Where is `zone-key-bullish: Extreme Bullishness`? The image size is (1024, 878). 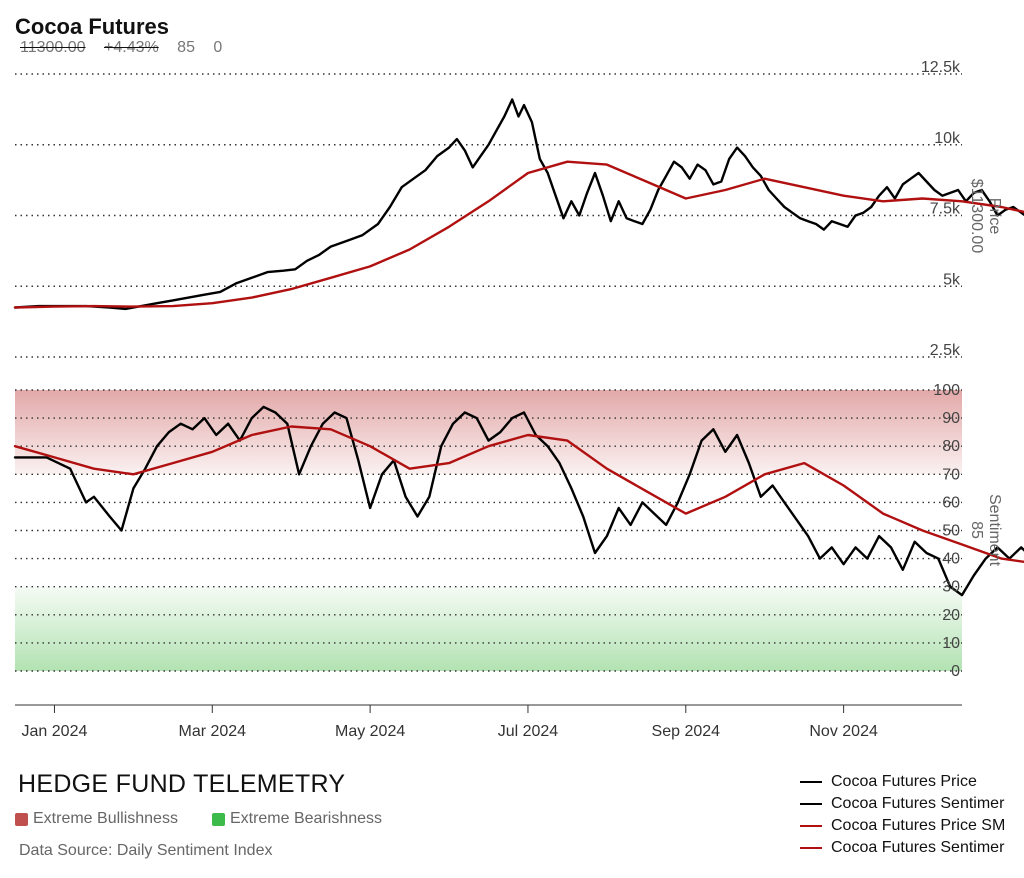 zone-key-bullish: Extreme Bullishness is located at coordinates (96, 819).